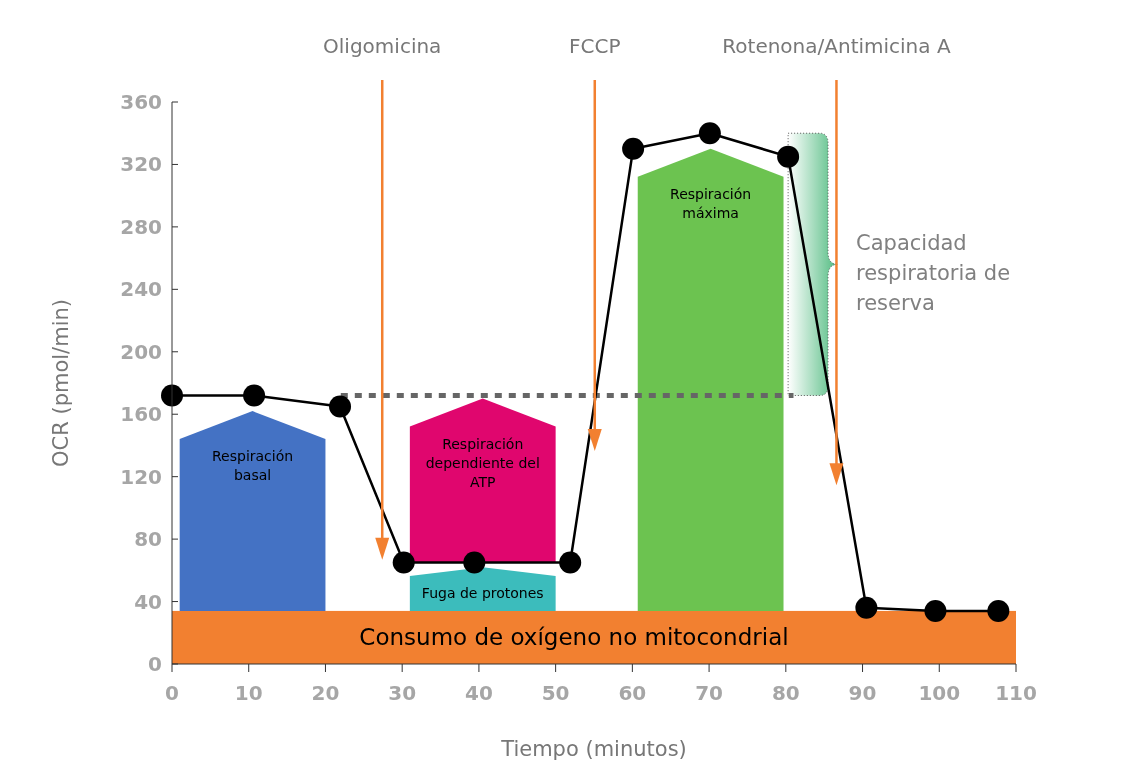  What do you see at coordinates (862, 693) in the screenshot?
I see `x-tick-label: 90` at bounding box center [862, 693].